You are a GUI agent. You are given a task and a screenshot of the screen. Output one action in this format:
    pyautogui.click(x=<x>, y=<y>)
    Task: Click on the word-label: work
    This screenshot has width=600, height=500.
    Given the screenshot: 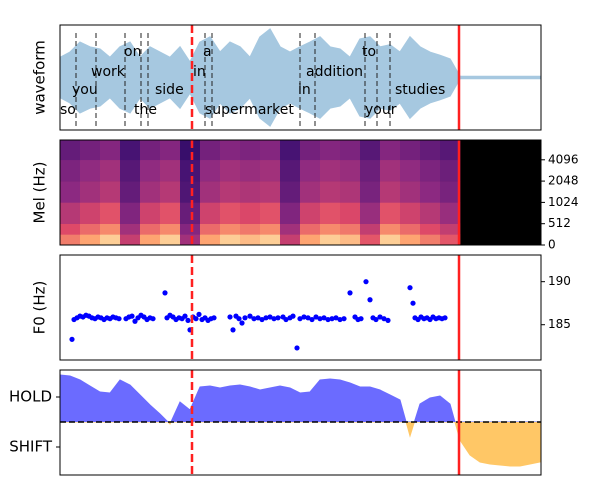 What is the action you would take?
    pyautogui.click(x=108, y=72)
    